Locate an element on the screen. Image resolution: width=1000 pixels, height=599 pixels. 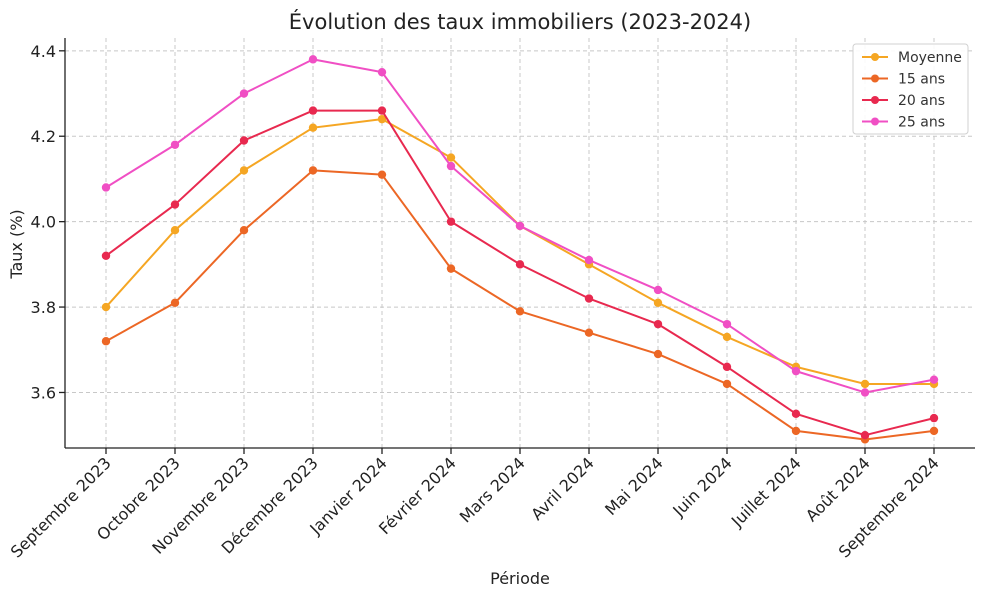
y-tick-label: 3.8 is located at coordinates (43, 307).